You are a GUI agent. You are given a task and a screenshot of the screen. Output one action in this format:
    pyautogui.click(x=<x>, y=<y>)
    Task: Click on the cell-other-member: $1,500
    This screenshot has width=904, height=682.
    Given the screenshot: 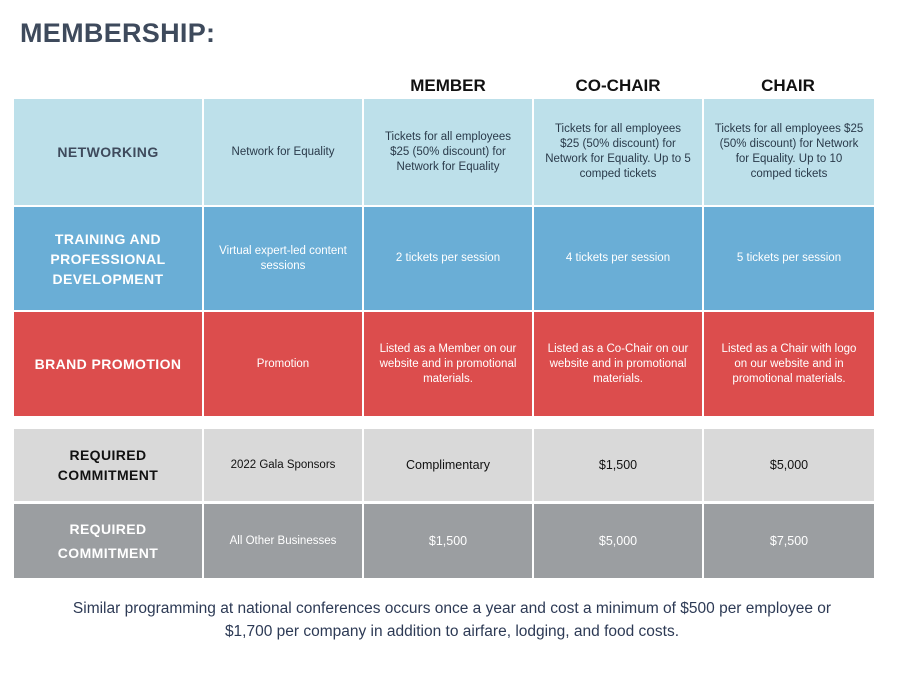 What is the action you would take?
    pyautogui.click(x=448, y=541)
    